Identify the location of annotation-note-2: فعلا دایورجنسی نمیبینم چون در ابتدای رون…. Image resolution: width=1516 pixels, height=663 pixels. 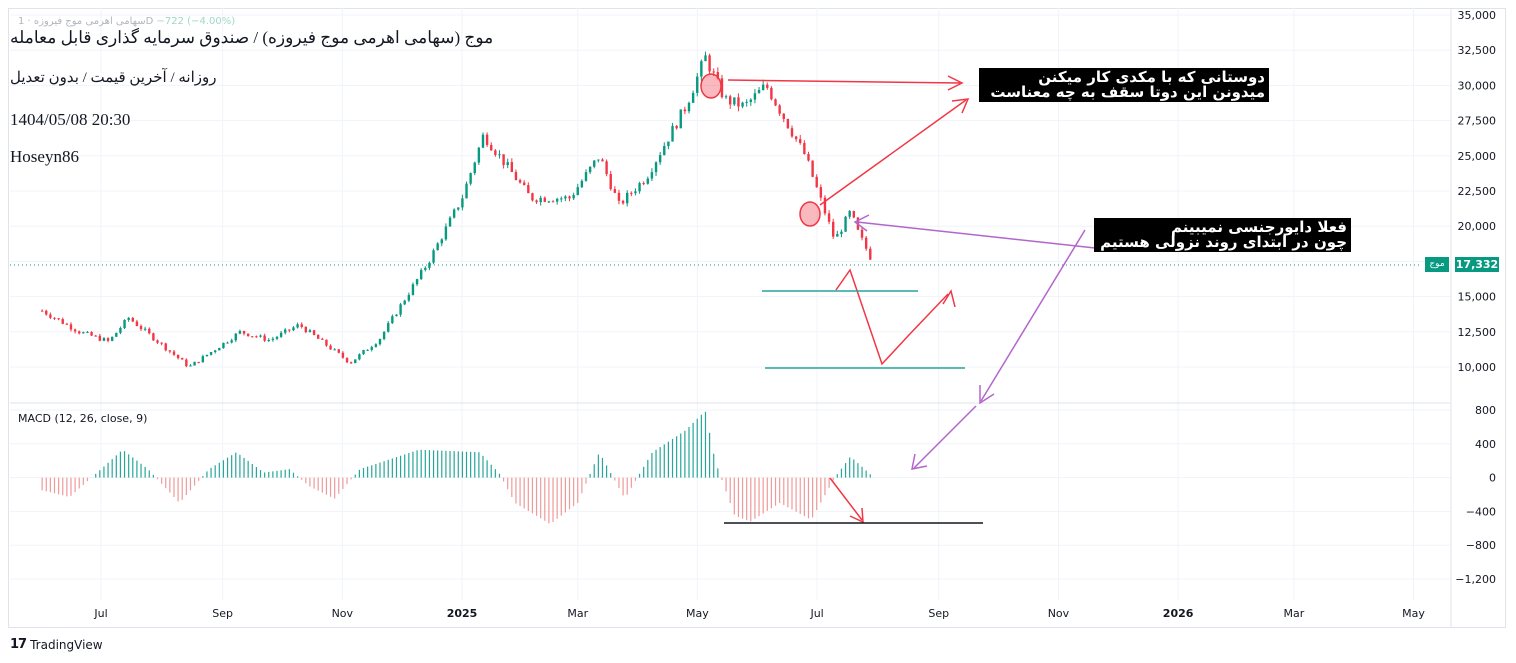
(1222, 235).